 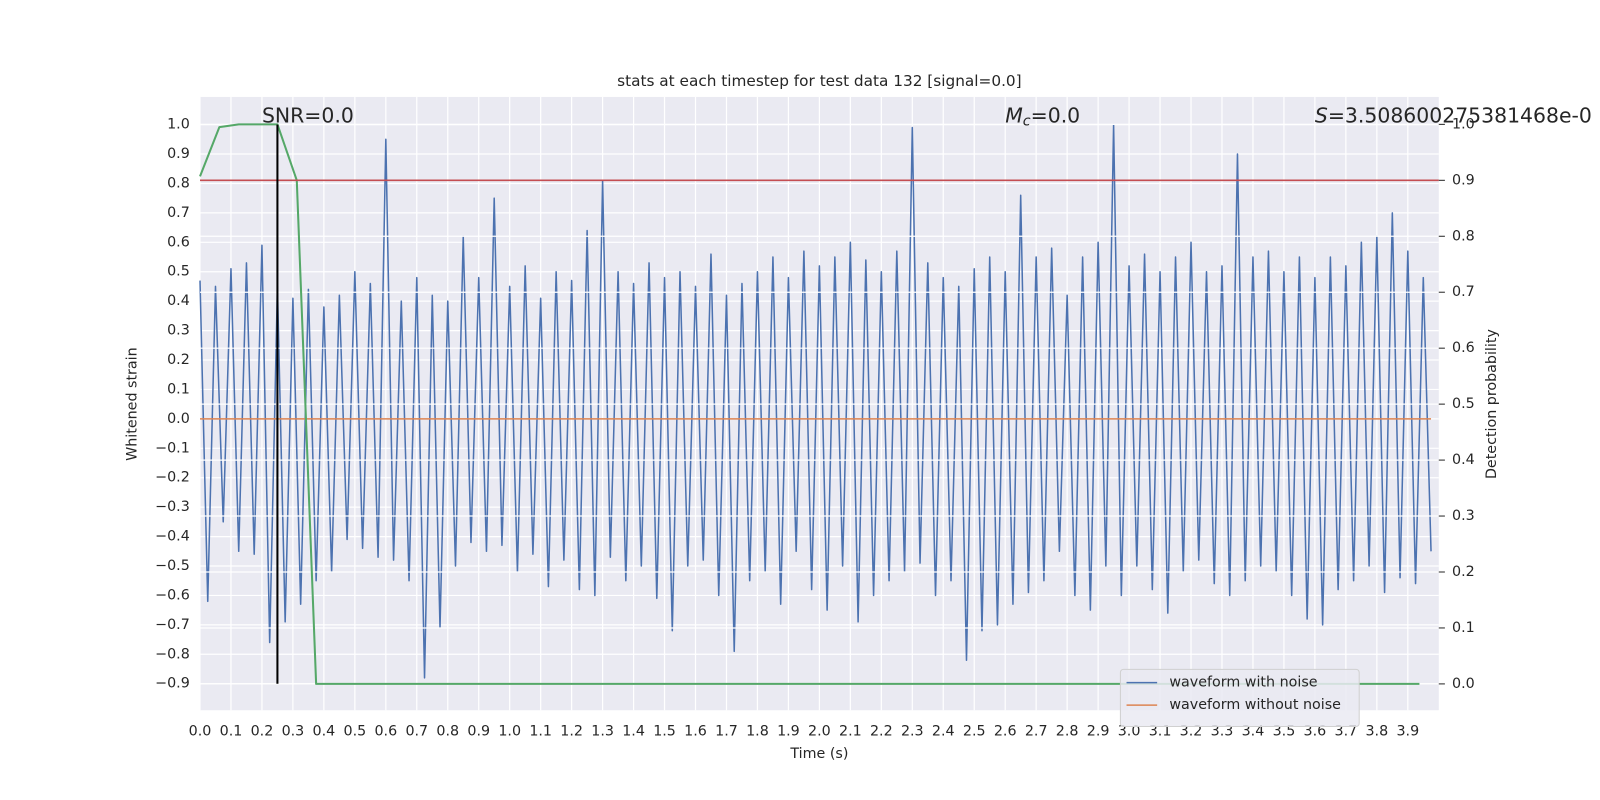 I want to click on y2-tick-label: 0.1, so click(x=1463, y=628).